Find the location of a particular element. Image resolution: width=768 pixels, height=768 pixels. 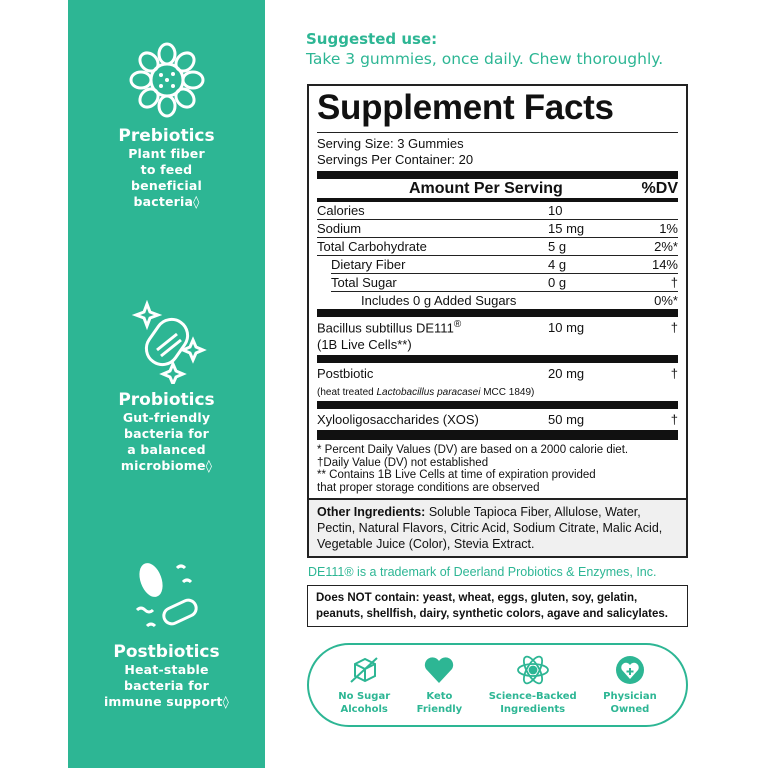

ingredient-amount: 50 mg is located at coordinates (566, 420).